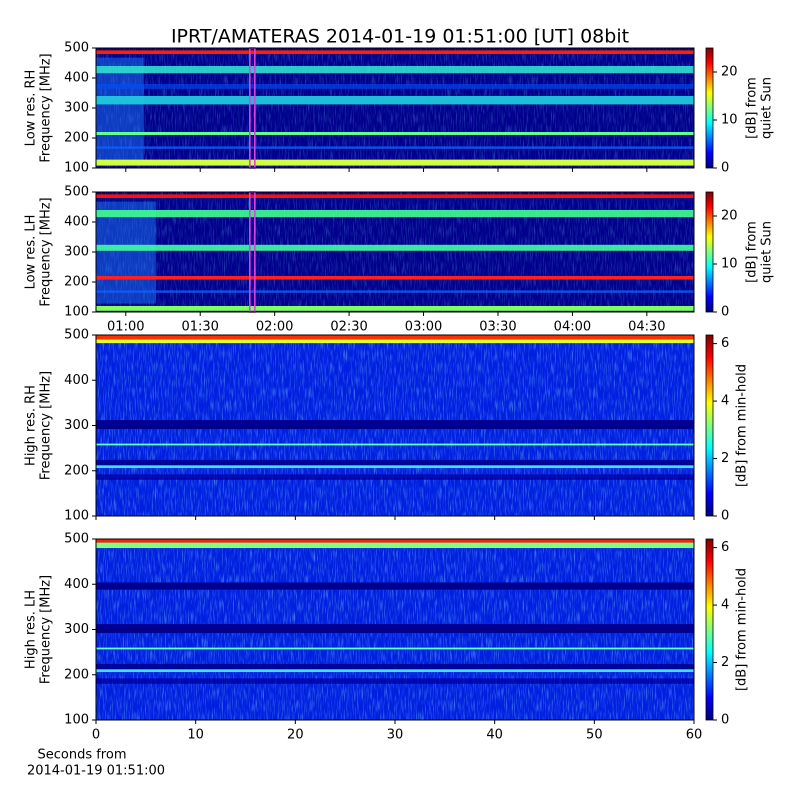 The image size is (800, 800). I want to click on y-axis-label: High res. LH, so click(31, 629).